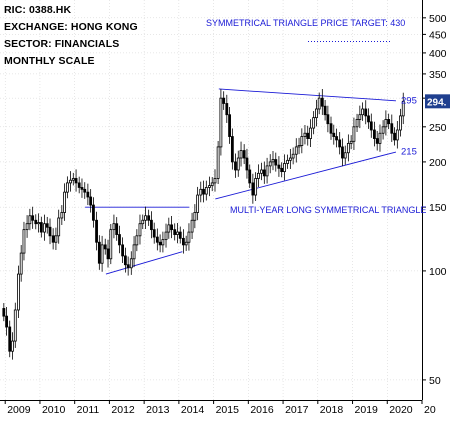  What do you see at coordinates (305, 23) in the screenshot?
I see `price-target-annotation: SYMMETRICAL TRIANGLE PRICE TARGET: 430` at bounding box center [305, 23].